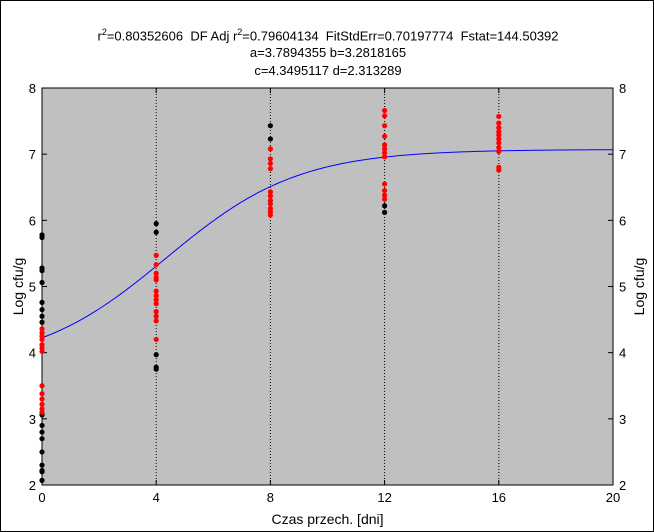 The height and width of the screenshot is (532, 654). What do you see at coordinates (622, 419) in the screenshot?
I see `y-tick-label-right: 3` at bounding box center [622, 419].